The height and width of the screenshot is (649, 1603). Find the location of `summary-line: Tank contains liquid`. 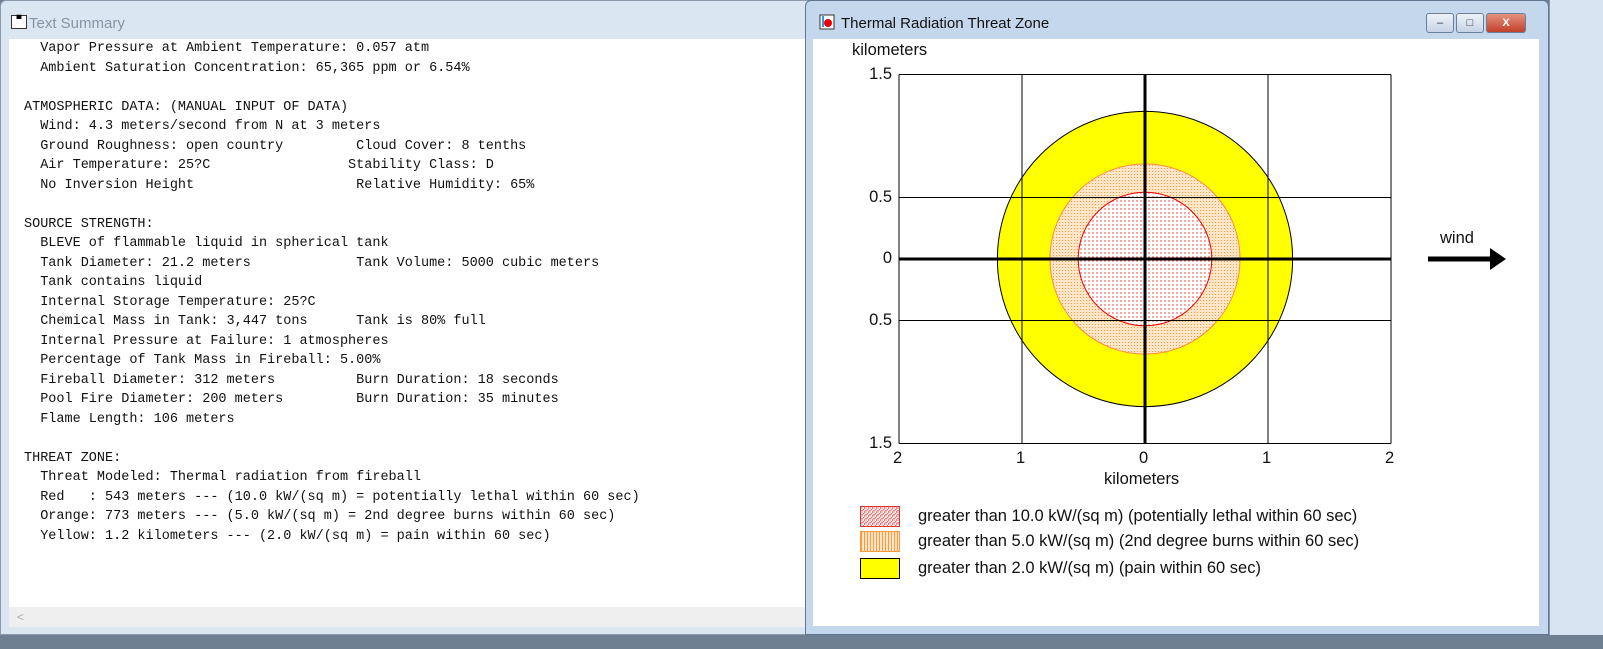

summary-line: Tank contains liquid is located at coordinates (113, 282).